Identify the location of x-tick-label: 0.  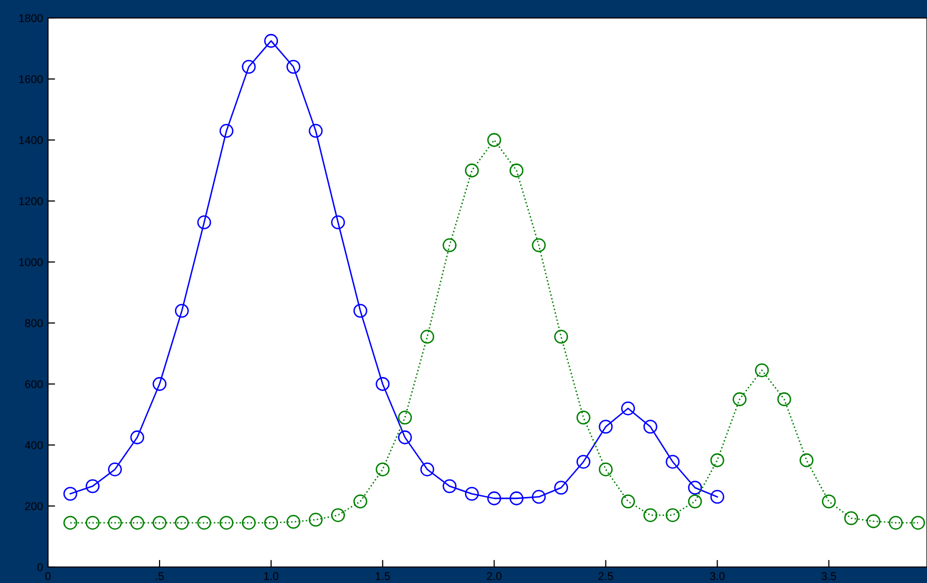
(48, 576).